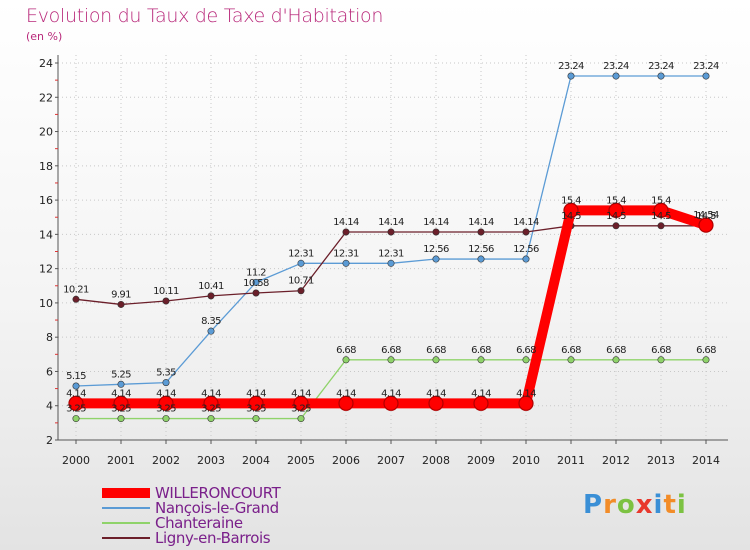 This screenshot has height=550, width=750. I want to click on data-label-willeroncourt: 14.54, so click(706, 215).